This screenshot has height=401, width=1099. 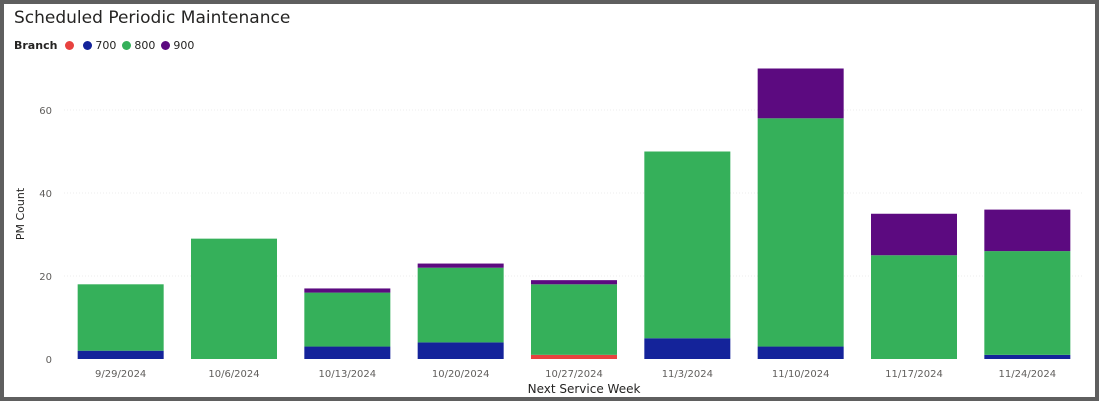 I want to click on y-tick-label: 40, so click(x=45, y=194).